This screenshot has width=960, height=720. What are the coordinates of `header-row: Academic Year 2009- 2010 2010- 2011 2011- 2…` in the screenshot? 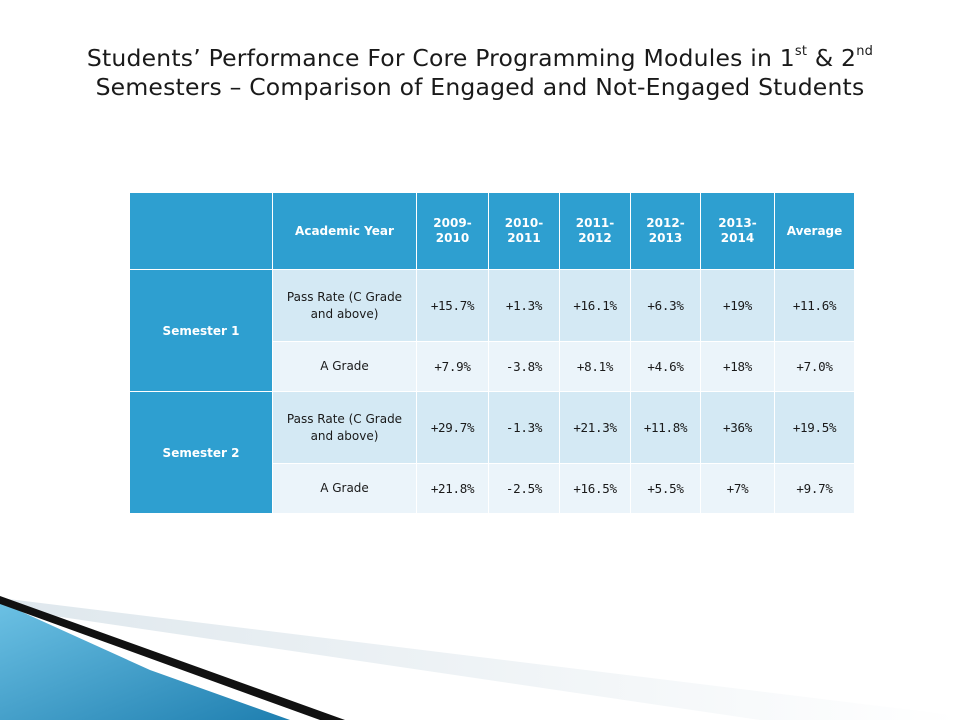 It's located at (492, 231).